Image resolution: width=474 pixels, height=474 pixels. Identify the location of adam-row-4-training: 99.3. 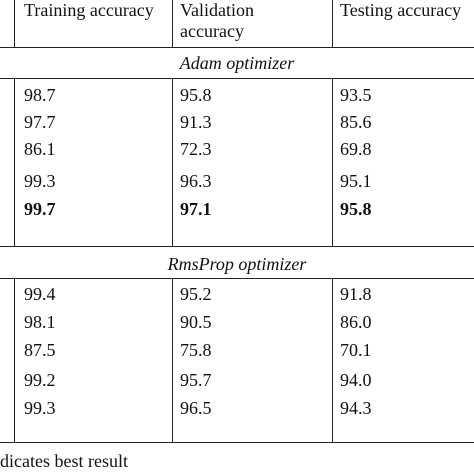
(40, 181).